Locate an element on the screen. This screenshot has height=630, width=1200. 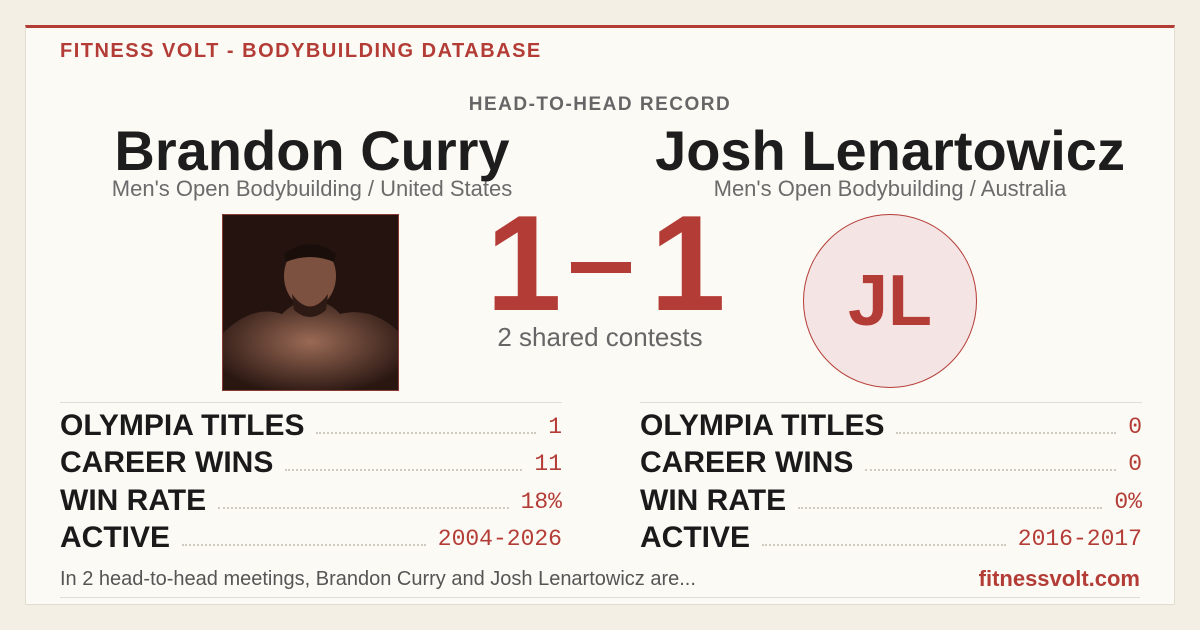
brand: FITNESS VOLT - BODYBUILDING DATABASE is located at coordinates (301, 51).